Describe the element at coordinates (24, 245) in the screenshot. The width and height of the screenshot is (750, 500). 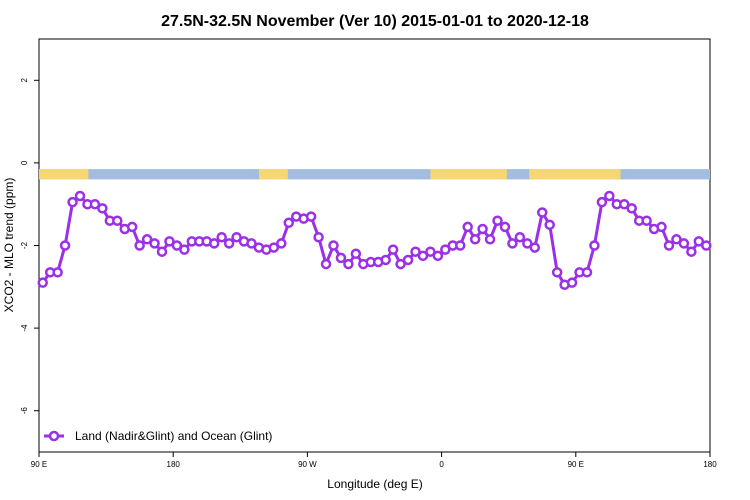
I see `y-tick-label-2: -2` at that location.